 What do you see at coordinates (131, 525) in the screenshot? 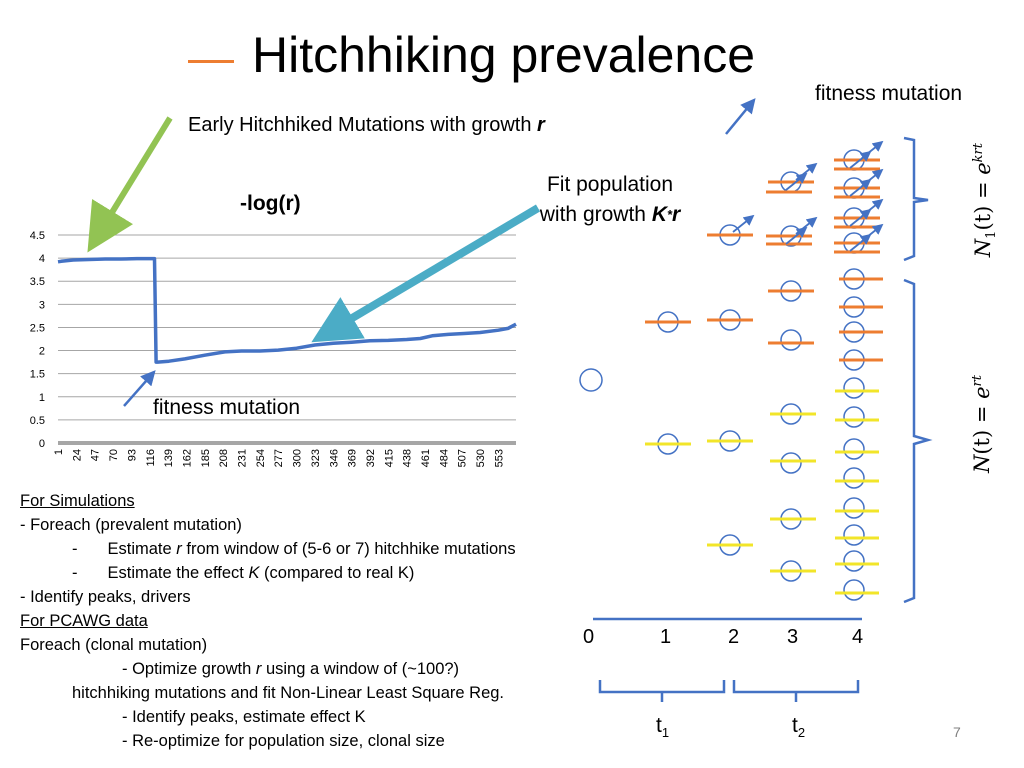
I see `notes-sim-foreach: - Foreach (prevalent mutation)` at bounding box center [131, 525].